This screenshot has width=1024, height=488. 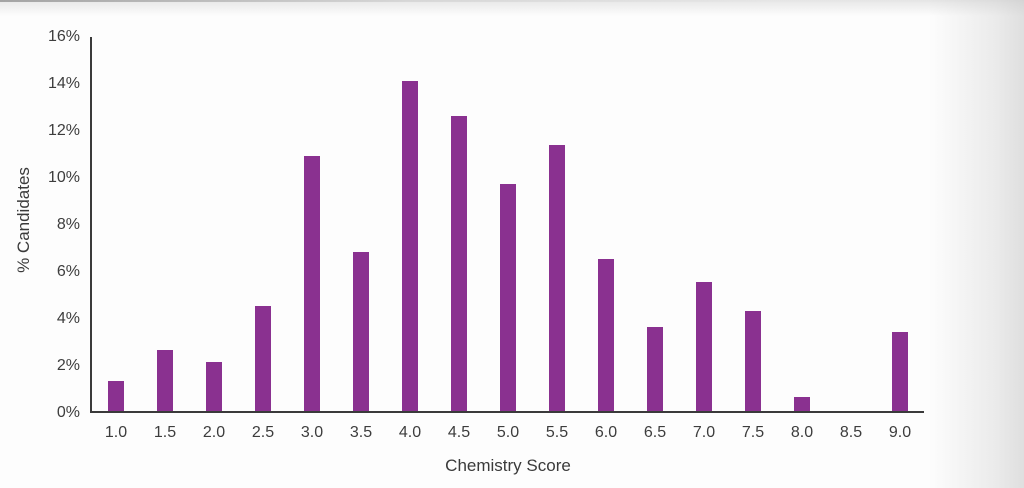 I want to click on bar-5.5, so click(x=557, y=277).